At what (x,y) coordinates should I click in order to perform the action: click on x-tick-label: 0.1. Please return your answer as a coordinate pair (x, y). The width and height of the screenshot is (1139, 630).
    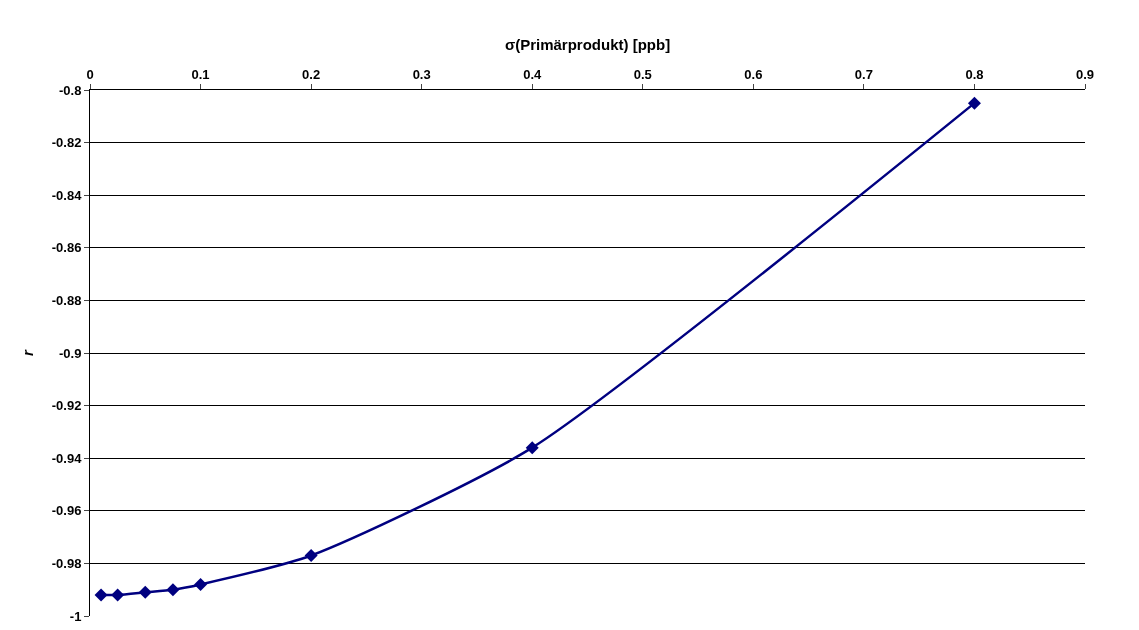
    Looking at the image, I should click on (200, 74).